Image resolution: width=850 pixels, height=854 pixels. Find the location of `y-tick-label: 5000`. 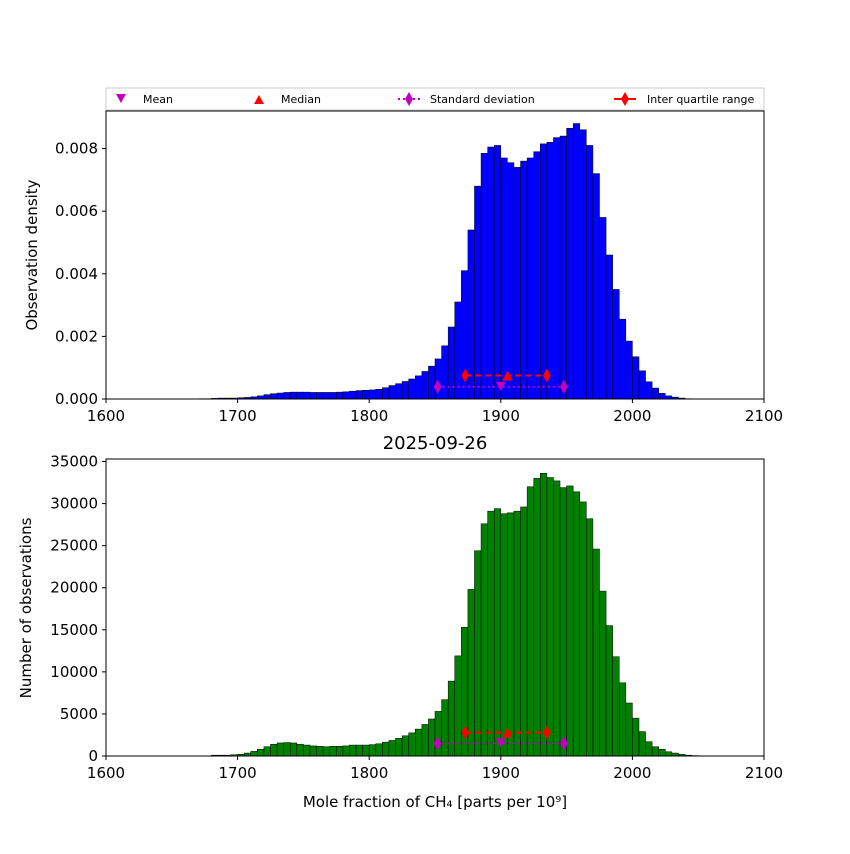

y-tick-label: 5000 is located at coordinates (79, 714).